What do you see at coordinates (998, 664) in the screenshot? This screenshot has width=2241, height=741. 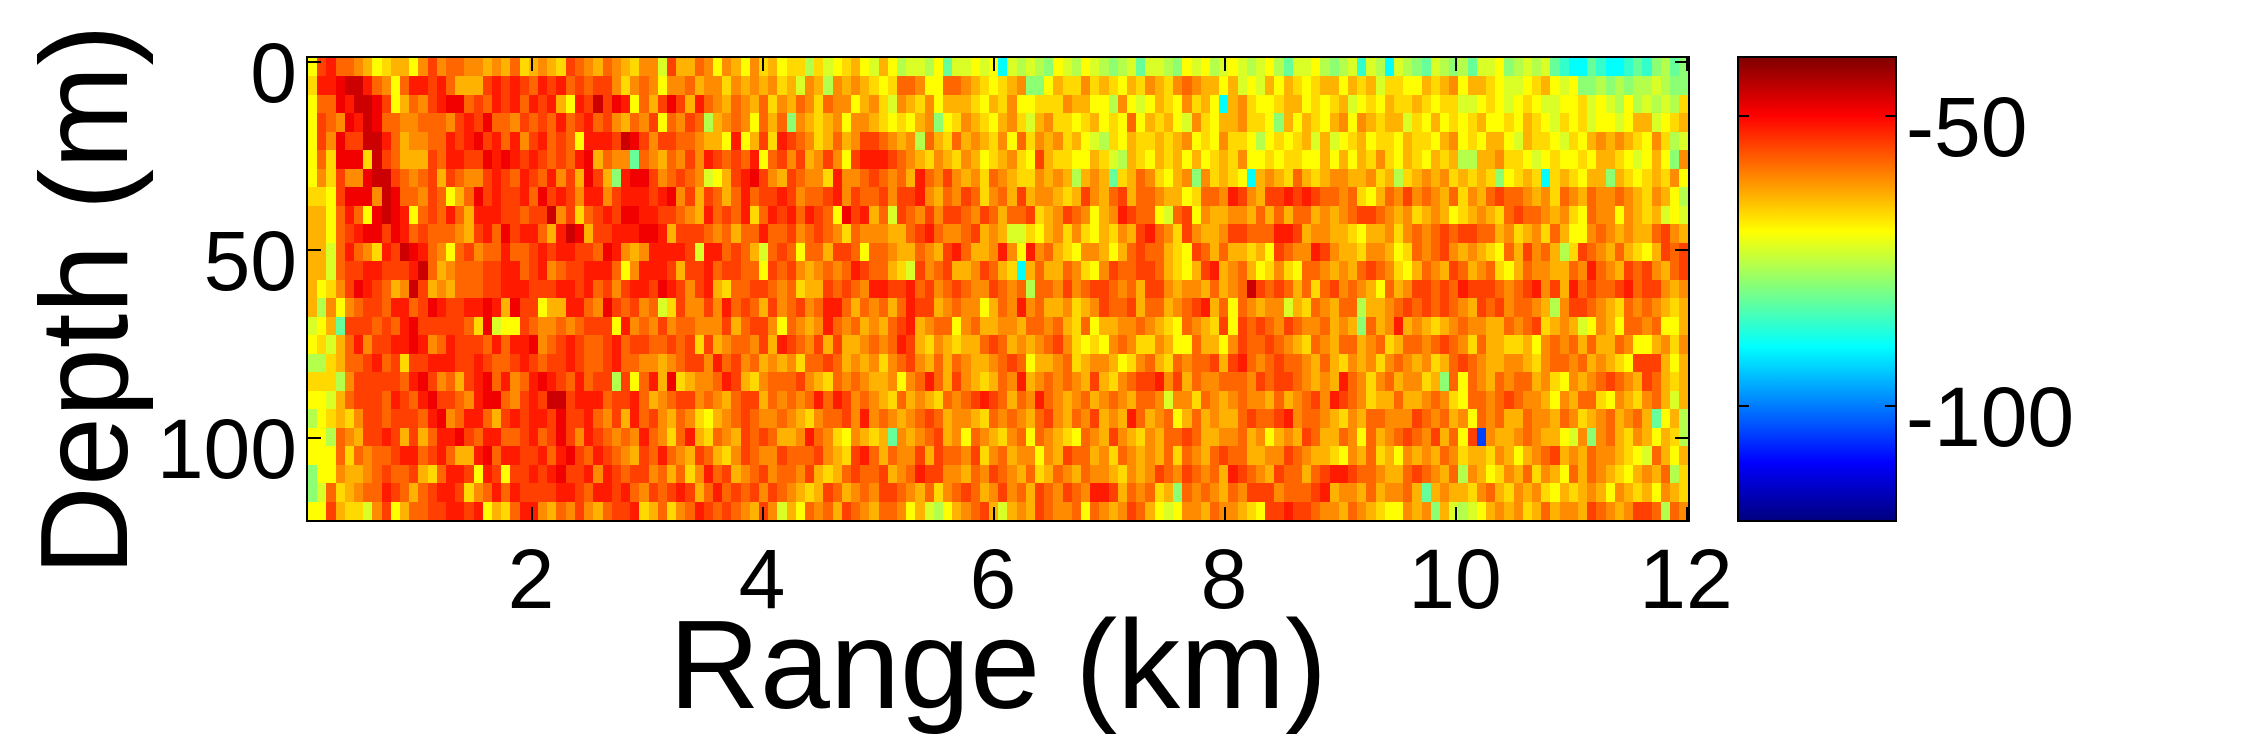 I see `x-axis-label: Range (km)` at bounding box center [998, 664].